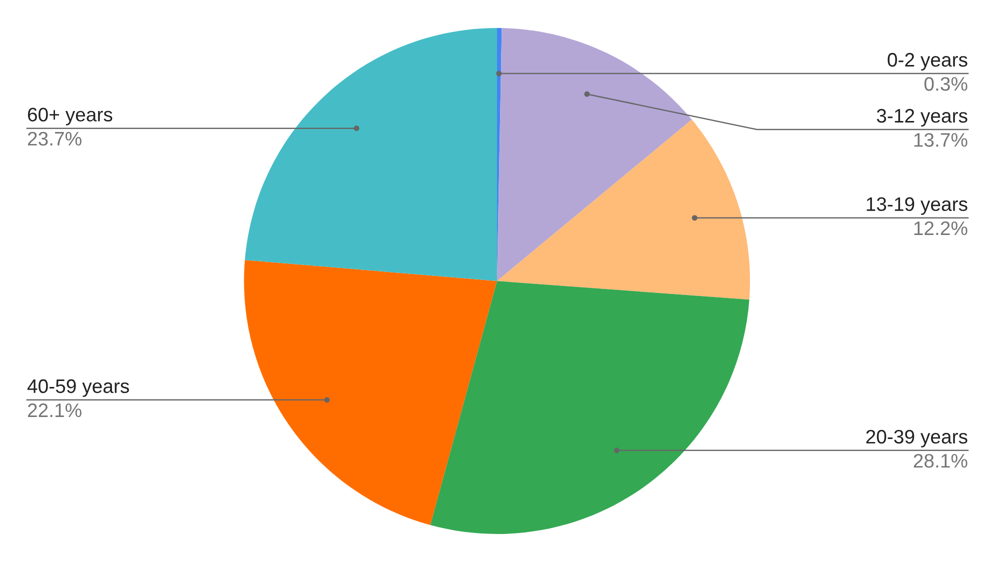  What do you see at coordinates (55, 410) in the screenshot?
I see `data-label: 22.1%` at bounding box center [55, 410].